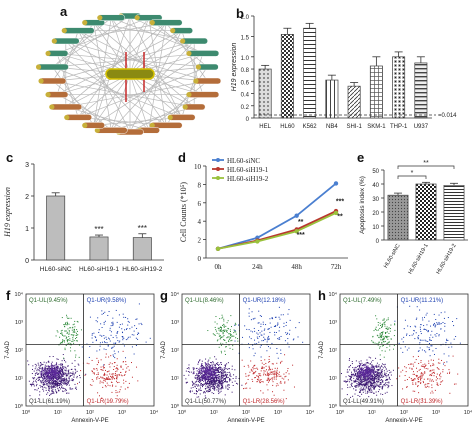 Image resolution: width=474 pixels, height=428 pixels. What do you see at coordinates (277, 216) in the screenshot?
I see `series-line` at bounding box center [277, 216].